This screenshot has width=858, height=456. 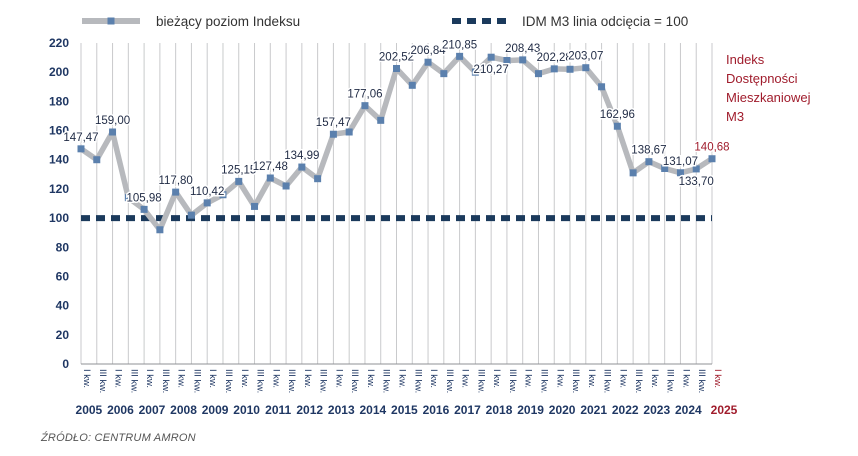 What do you see at coordinates (428, 51) in the screenshot?
I see `data-label: 206,84` at bounding box center [428, 51].